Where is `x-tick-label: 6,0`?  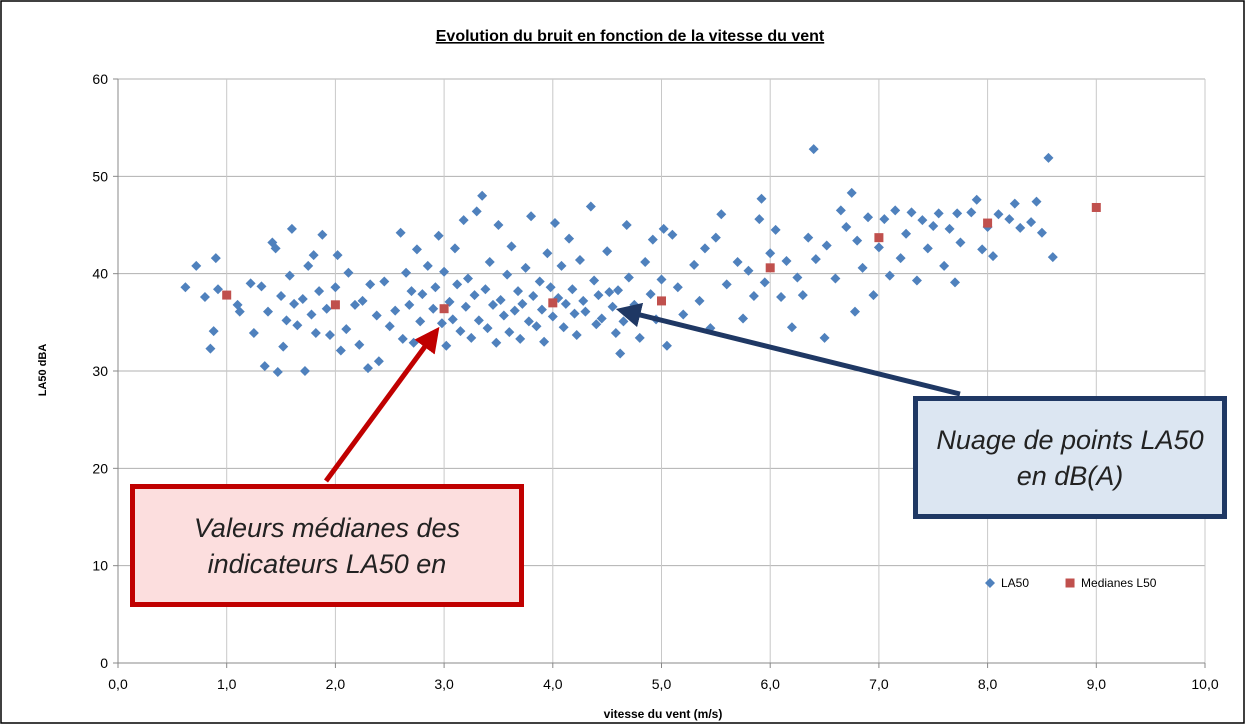 x-tick-label: 6,0 is located at coordinates (770, 684).